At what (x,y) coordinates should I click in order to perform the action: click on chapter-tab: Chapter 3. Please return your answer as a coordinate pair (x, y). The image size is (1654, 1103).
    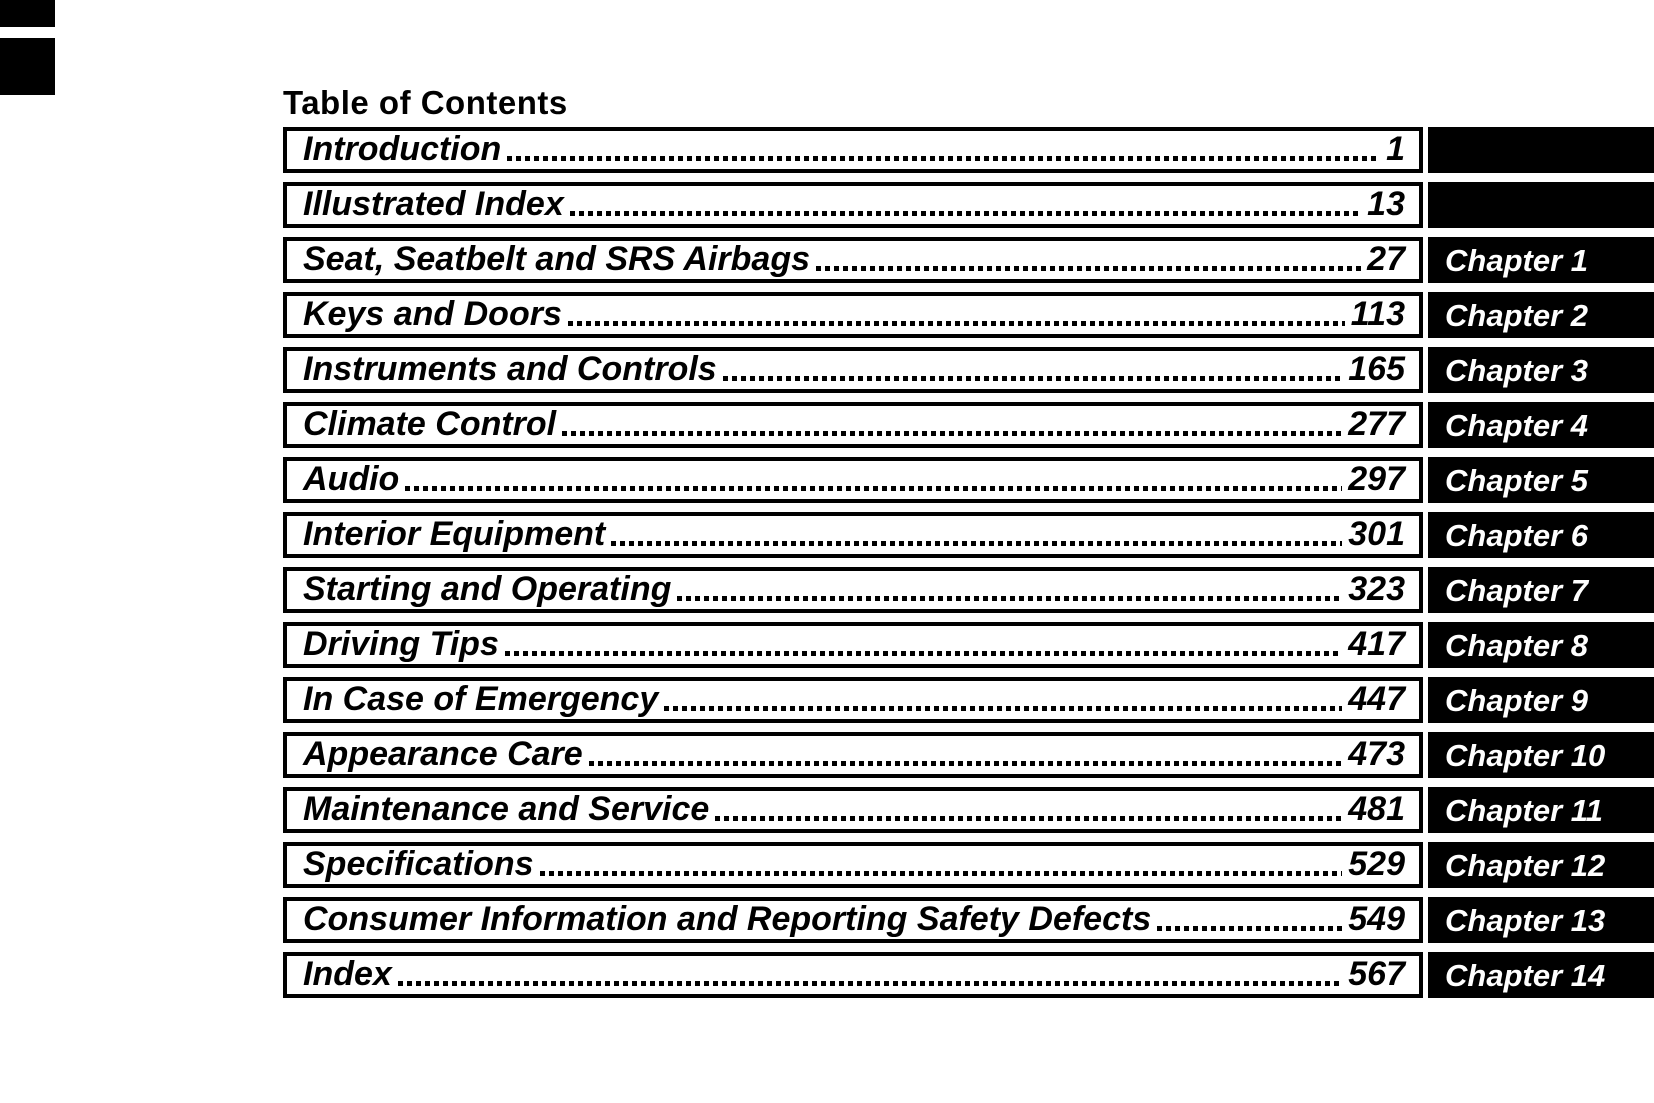
    Looking at the image, I should click on (1541, 370).